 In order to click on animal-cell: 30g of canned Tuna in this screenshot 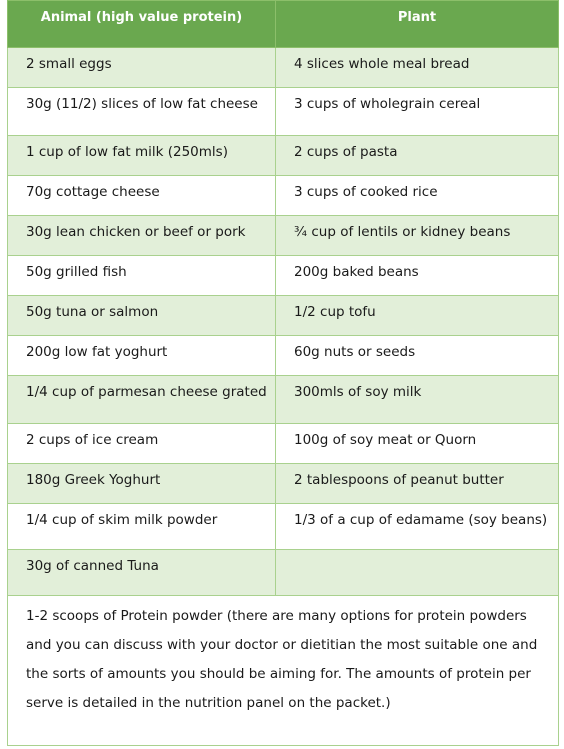, I will do `click(141, 572)`.